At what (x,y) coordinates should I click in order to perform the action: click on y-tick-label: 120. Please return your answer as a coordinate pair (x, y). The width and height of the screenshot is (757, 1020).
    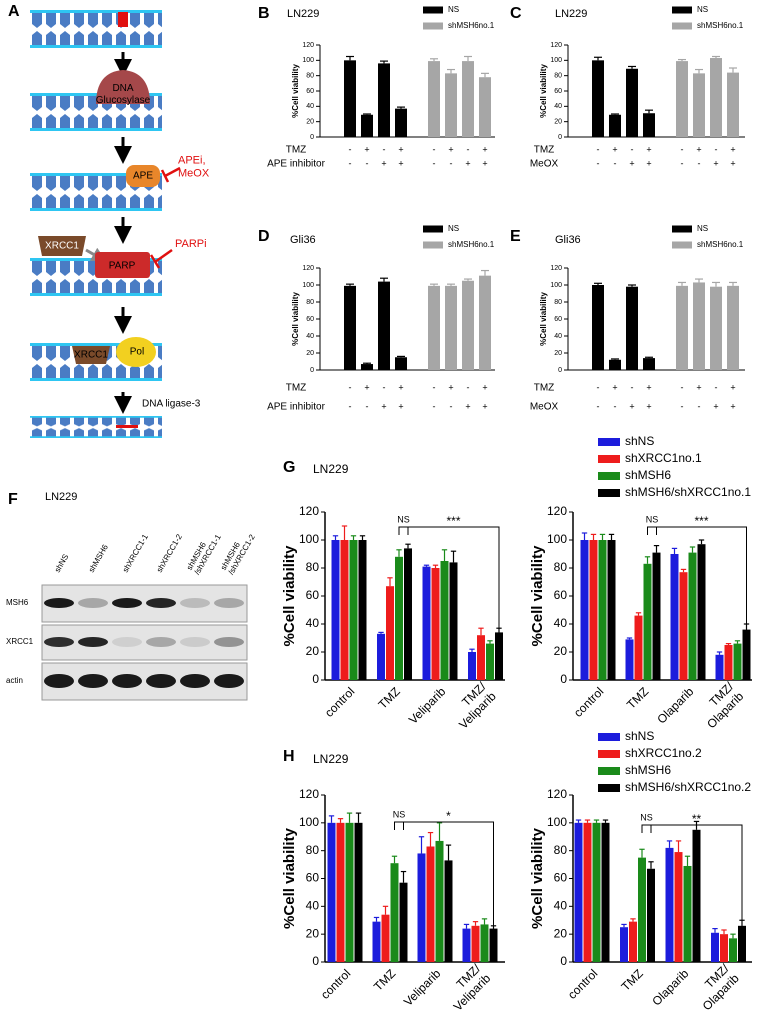
    Looking at the image, I should click on (557, 794).